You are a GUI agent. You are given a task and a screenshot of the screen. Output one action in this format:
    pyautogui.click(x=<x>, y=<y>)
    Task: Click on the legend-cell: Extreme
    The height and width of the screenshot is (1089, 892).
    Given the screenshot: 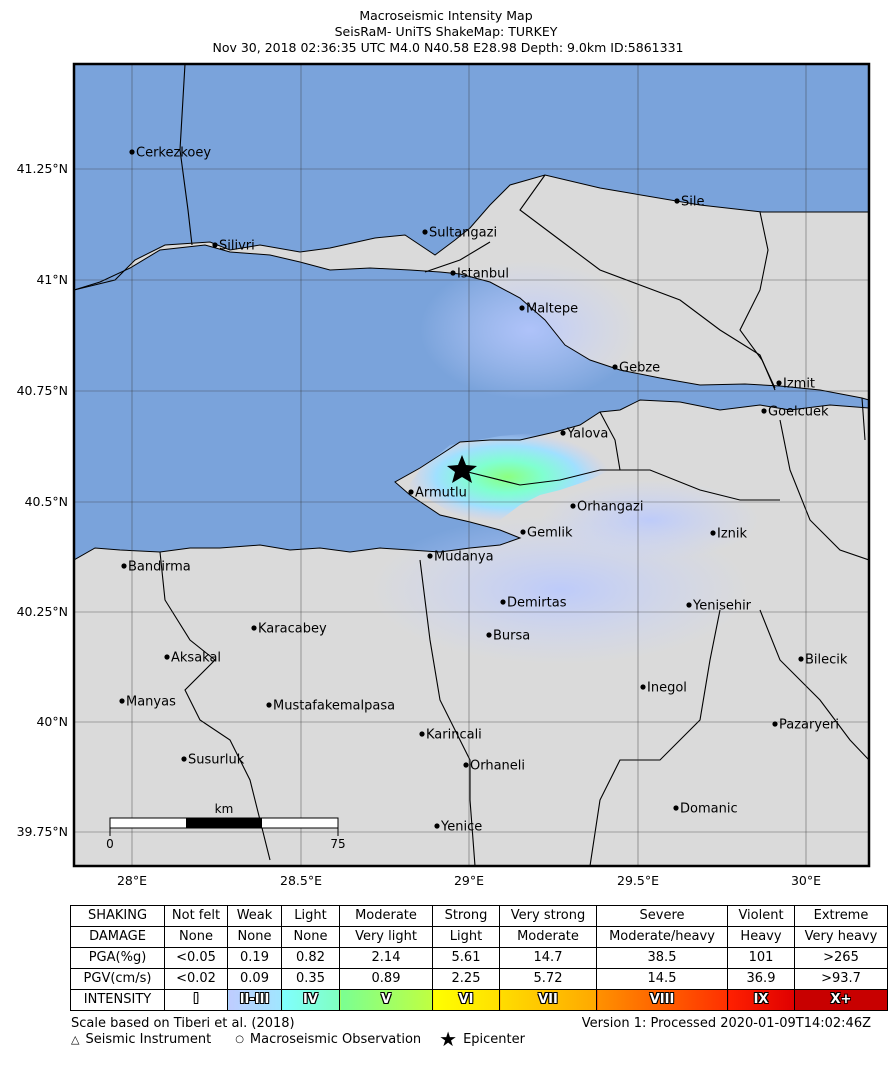 What is the action you would take?
    pyautogui.click(x=841, y=916)
    